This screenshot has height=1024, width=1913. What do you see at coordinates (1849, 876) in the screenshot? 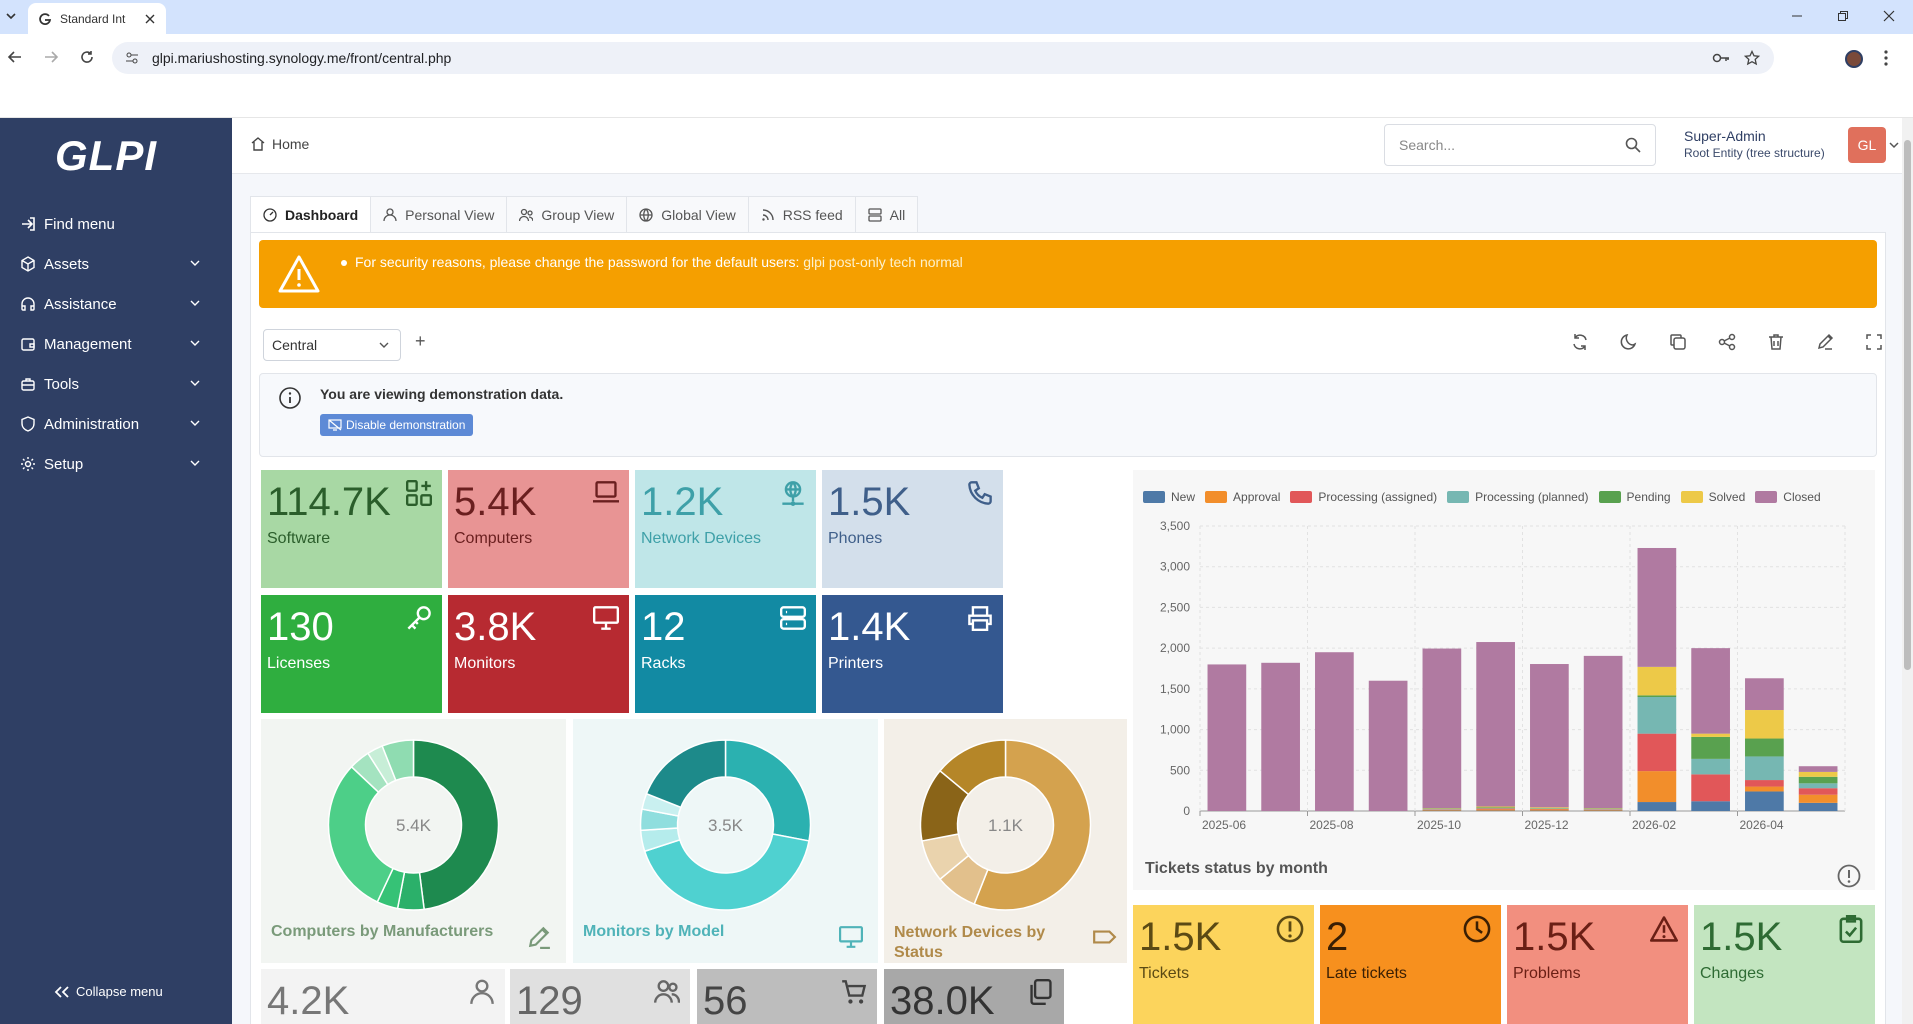
I see `chart-info-icon` at bounding box center [1849, 876].